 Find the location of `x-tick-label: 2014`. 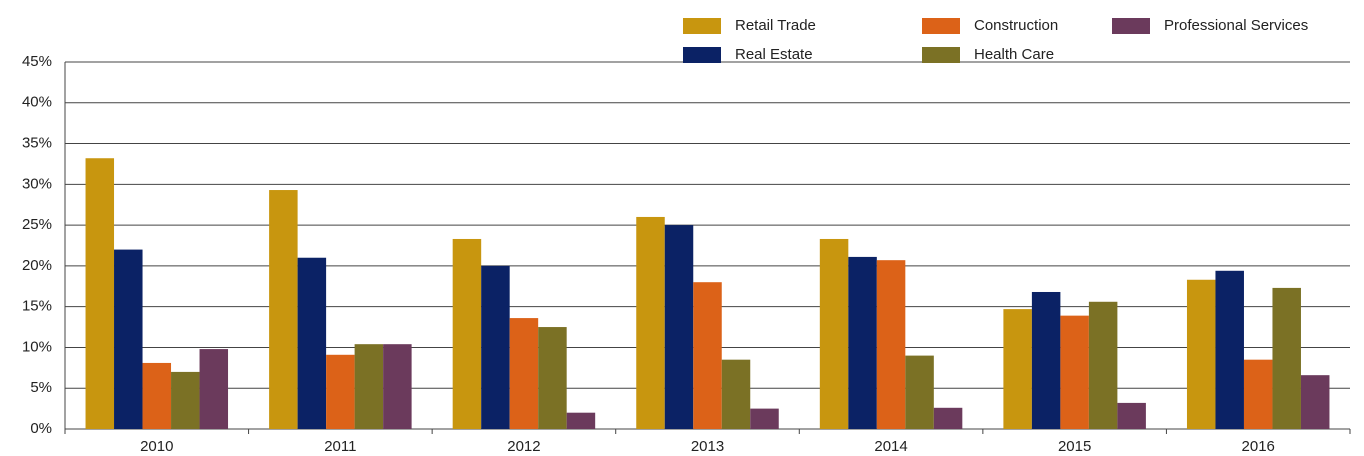

x-tick-label: 2014 is located at coordinates (890, 446).